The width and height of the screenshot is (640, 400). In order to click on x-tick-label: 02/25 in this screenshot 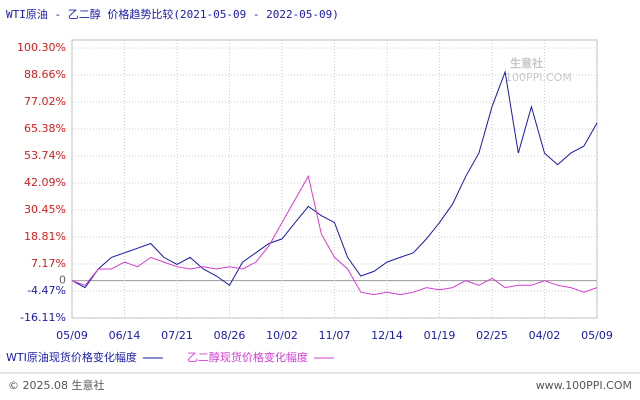, I will do `click(492, 335)`.